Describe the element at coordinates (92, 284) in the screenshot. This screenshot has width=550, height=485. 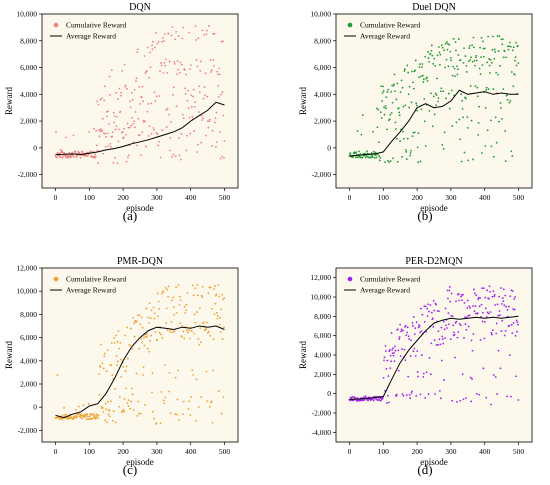
I see `legend-box` at that location.